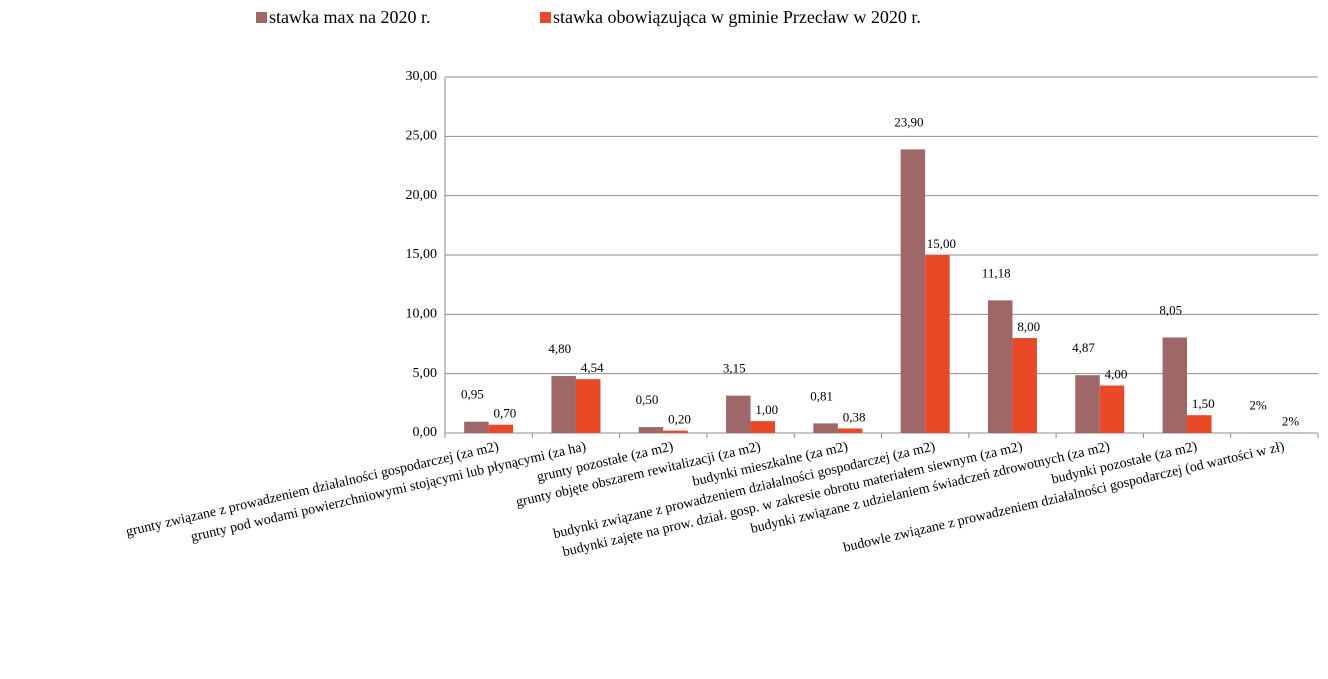  Describe the element at coordinates (734, 368) in the screenshot. I see `data-label: 3,15` at that location.